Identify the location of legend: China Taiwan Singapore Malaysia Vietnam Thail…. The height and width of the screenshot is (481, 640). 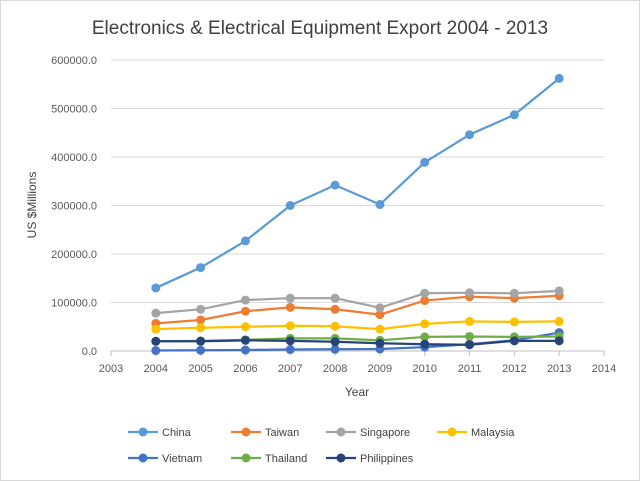
(321, 446).